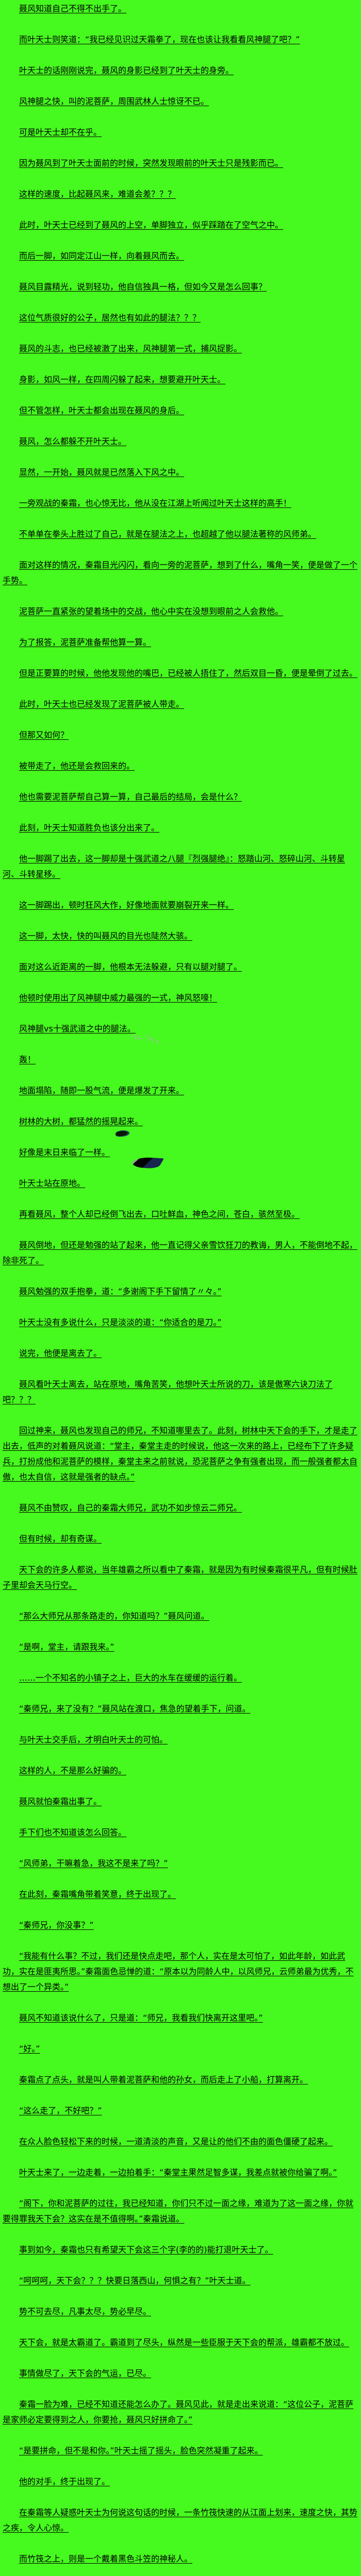 The width and height of the screenshot is (361, 2576). What do you see at coordinates (163, 2079) in the screenshot?
I see `novel-paragraph: 秦霜点了点头，就是叫人带着泥菩萨和他的孙女，而后走上了小船，打算离开。` at bounding box center [163, 2079].